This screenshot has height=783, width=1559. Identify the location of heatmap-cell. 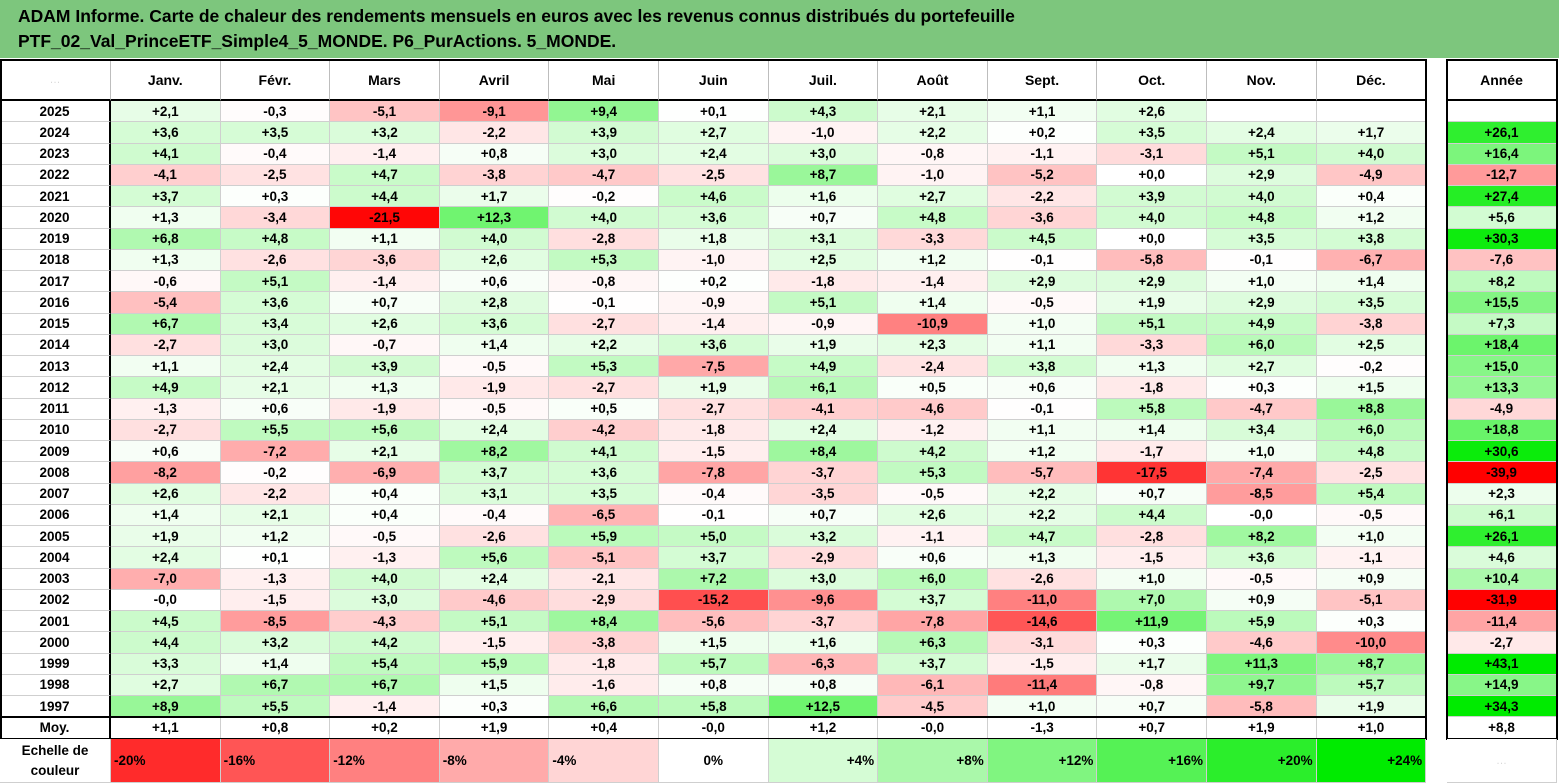
(1262, 112).